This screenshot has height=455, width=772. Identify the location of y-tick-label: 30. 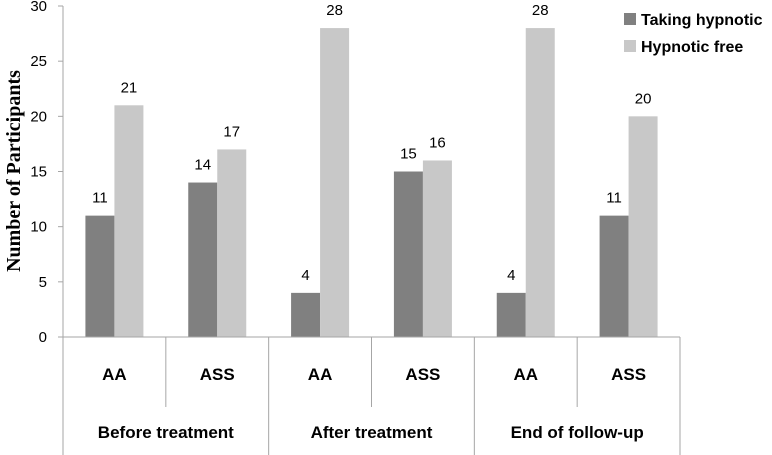
(38, 7).